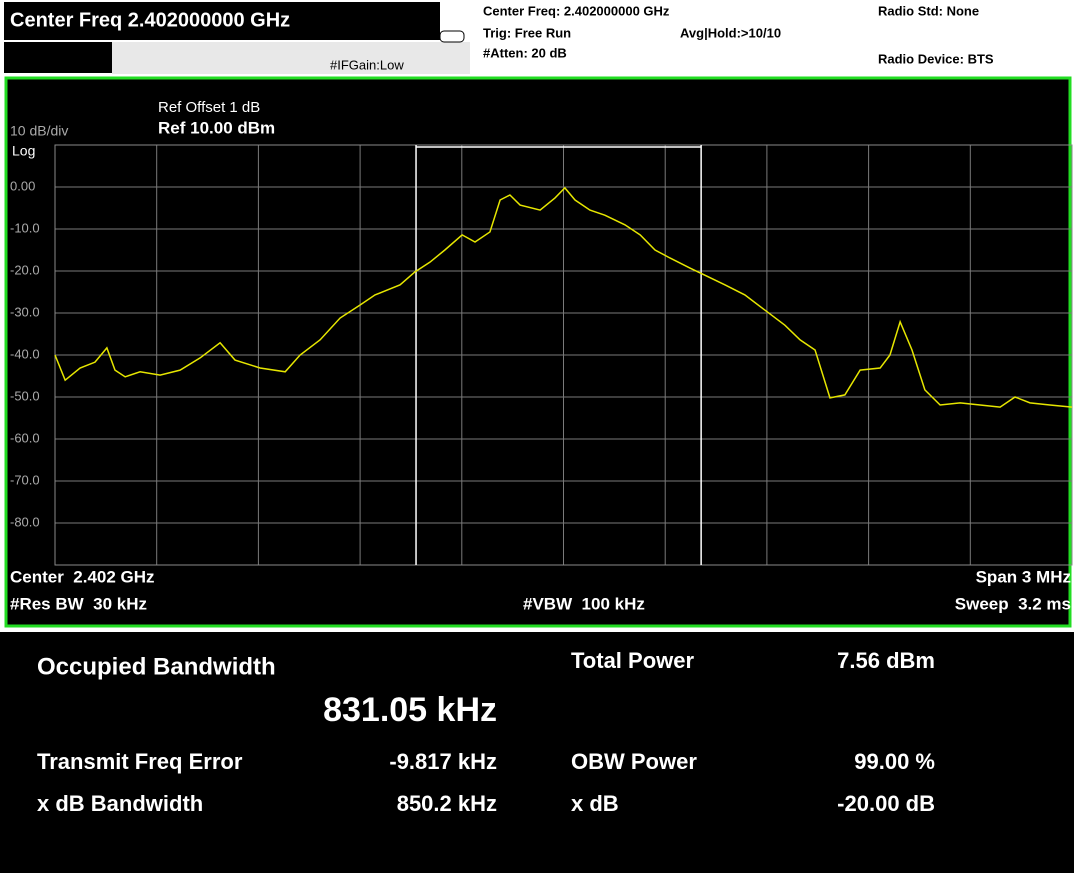 The height and width of the screenshot is (873, 1074). What do you see at coordinates (1013, 603) in the screenshot?
I see `sweep: Sweep 3.2 ms` at bounding box center [1013, 603].